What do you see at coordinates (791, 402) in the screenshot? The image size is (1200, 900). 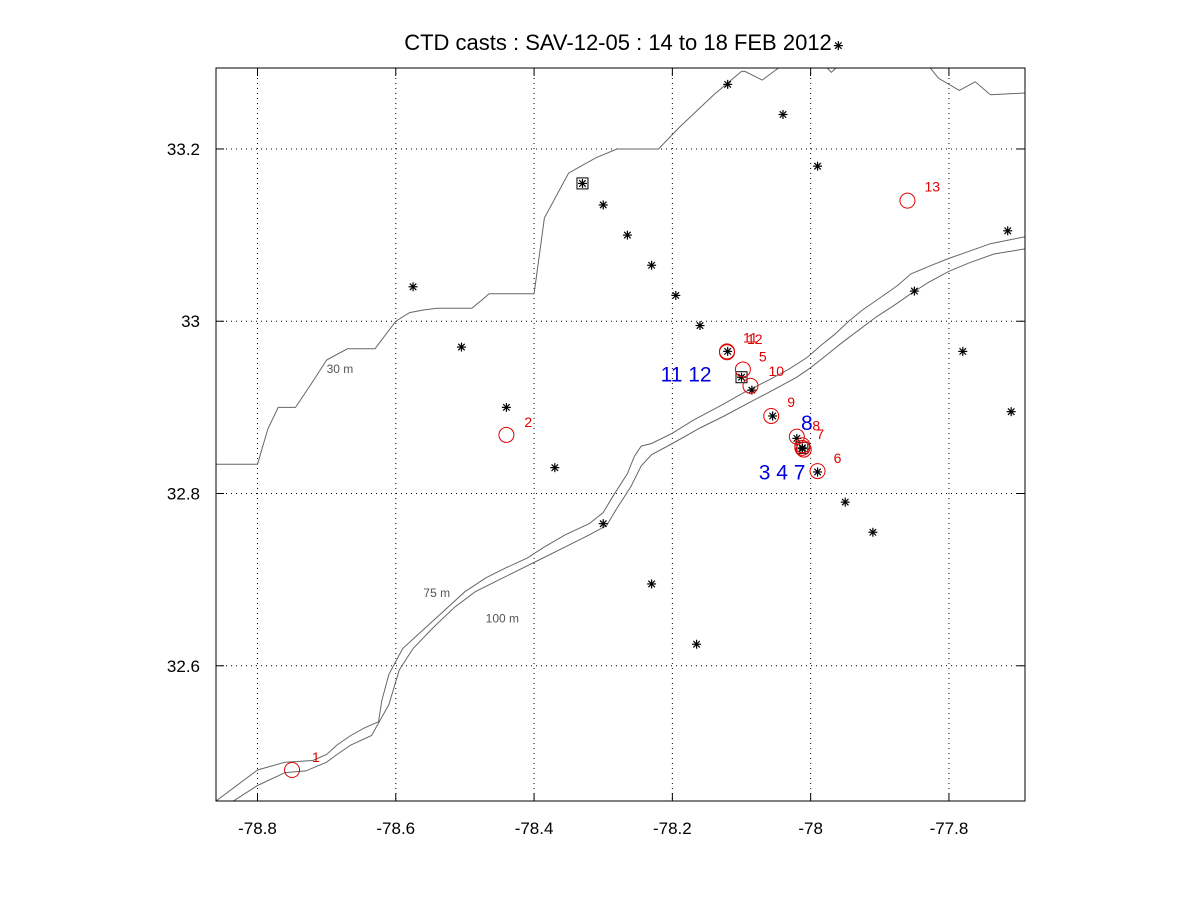 I see `cast-label: 9` at bounding box center [791, 402].